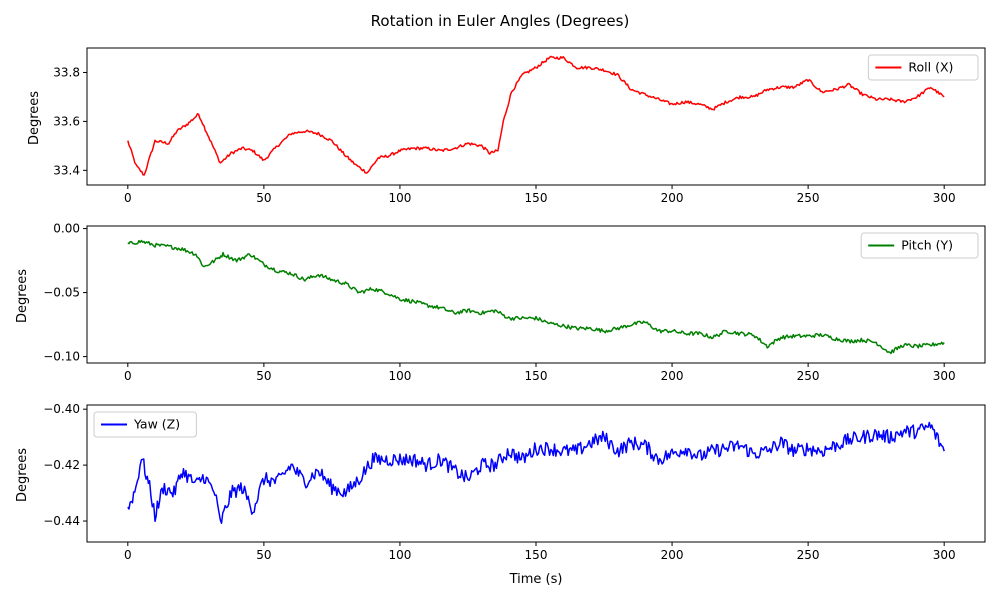 This screenshot has height=600, width=1000. I want to click on roll-x-tick-label: 250, so click(808, 198).